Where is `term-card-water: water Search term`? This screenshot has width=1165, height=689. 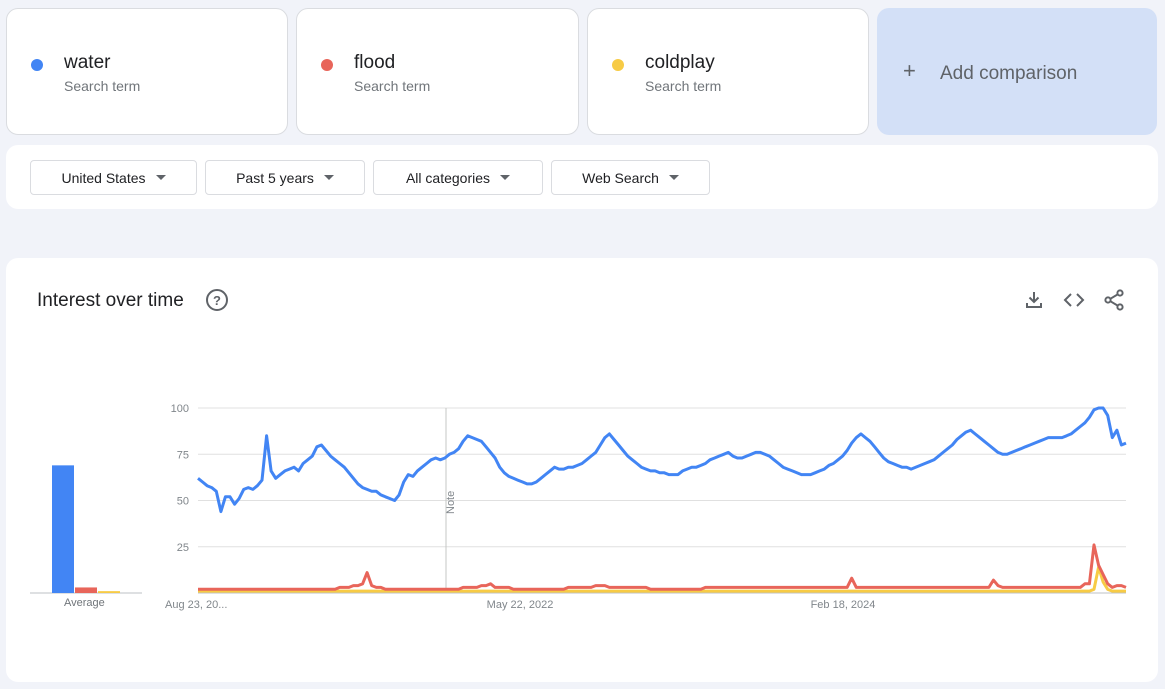 term-card-water: water Search term is located at coordinates (147, 71).